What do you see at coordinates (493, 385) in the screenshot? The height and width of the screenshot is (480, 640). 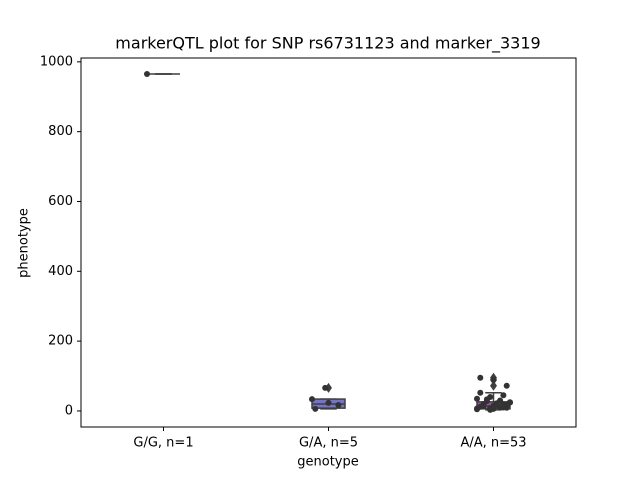 I see `outlier` at bounding box center [493, 385].